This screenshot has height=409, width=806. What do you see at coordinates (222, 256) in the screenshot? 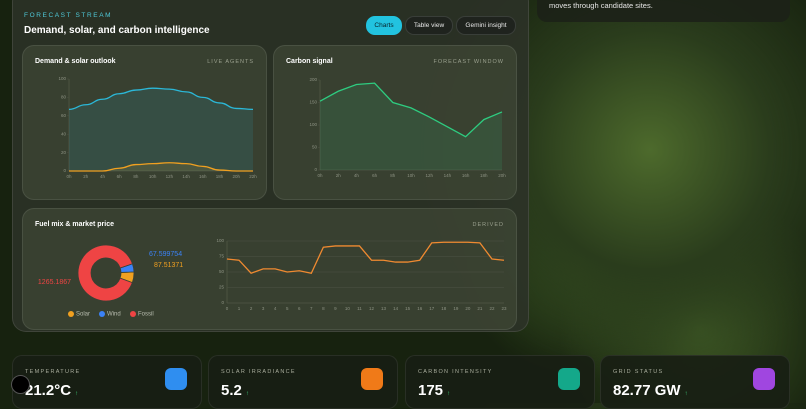
I see `y-tick-label: 75` at bounding box center [222, 256].